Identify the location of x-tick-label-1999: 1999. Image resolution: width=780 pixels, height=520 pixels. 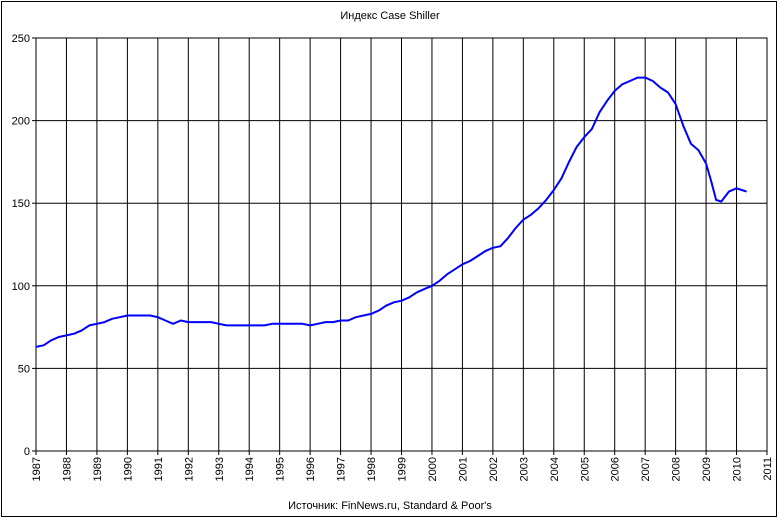
(403, 469).